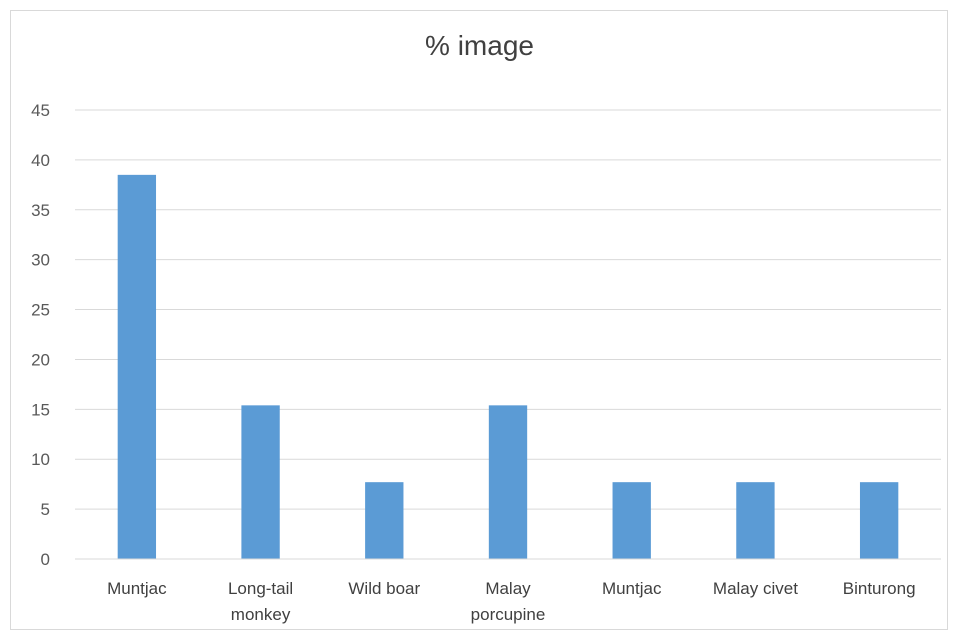  What do you see at coordinates (508, 614) in the screenshot?
I see `x-tick-label: porcupine` at bounding box center [508, 614].